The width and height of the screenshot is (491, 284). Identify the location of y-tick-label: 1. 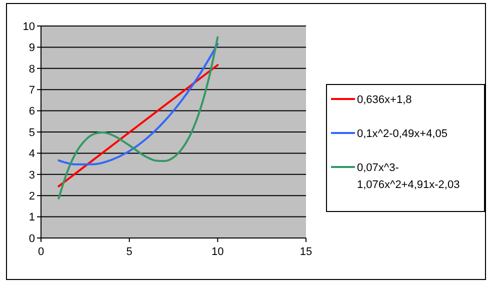
(31, 218).